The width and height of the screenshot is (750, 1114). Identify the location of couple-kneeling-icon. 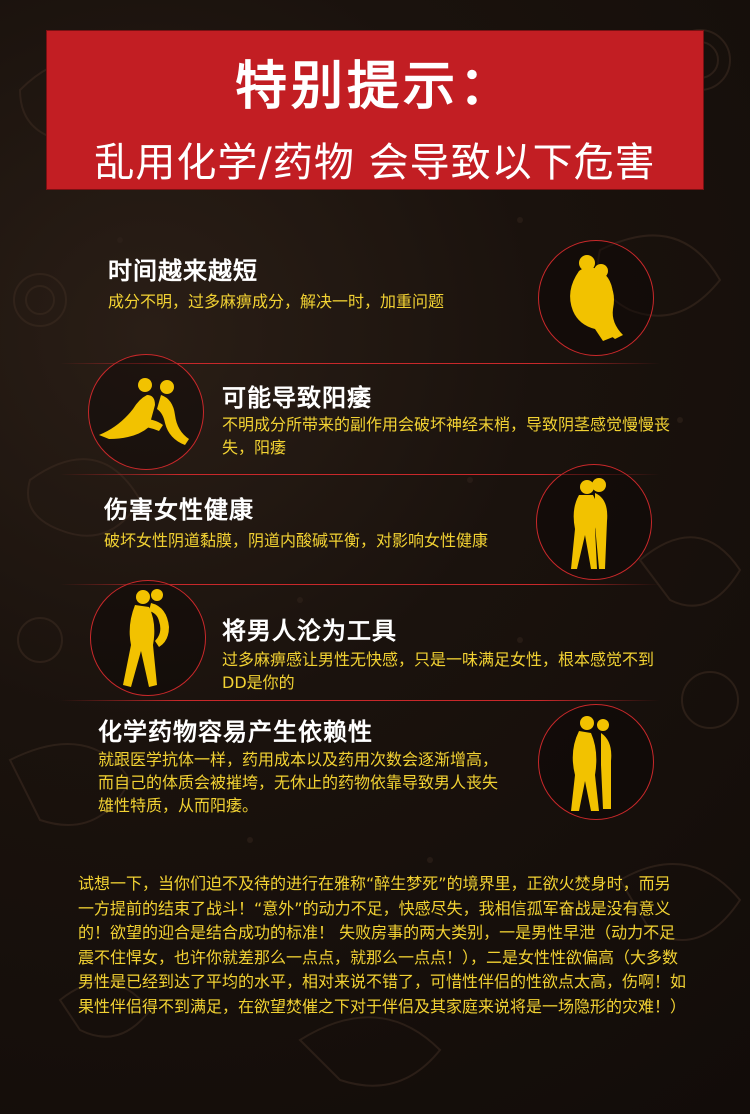
(596, 298).